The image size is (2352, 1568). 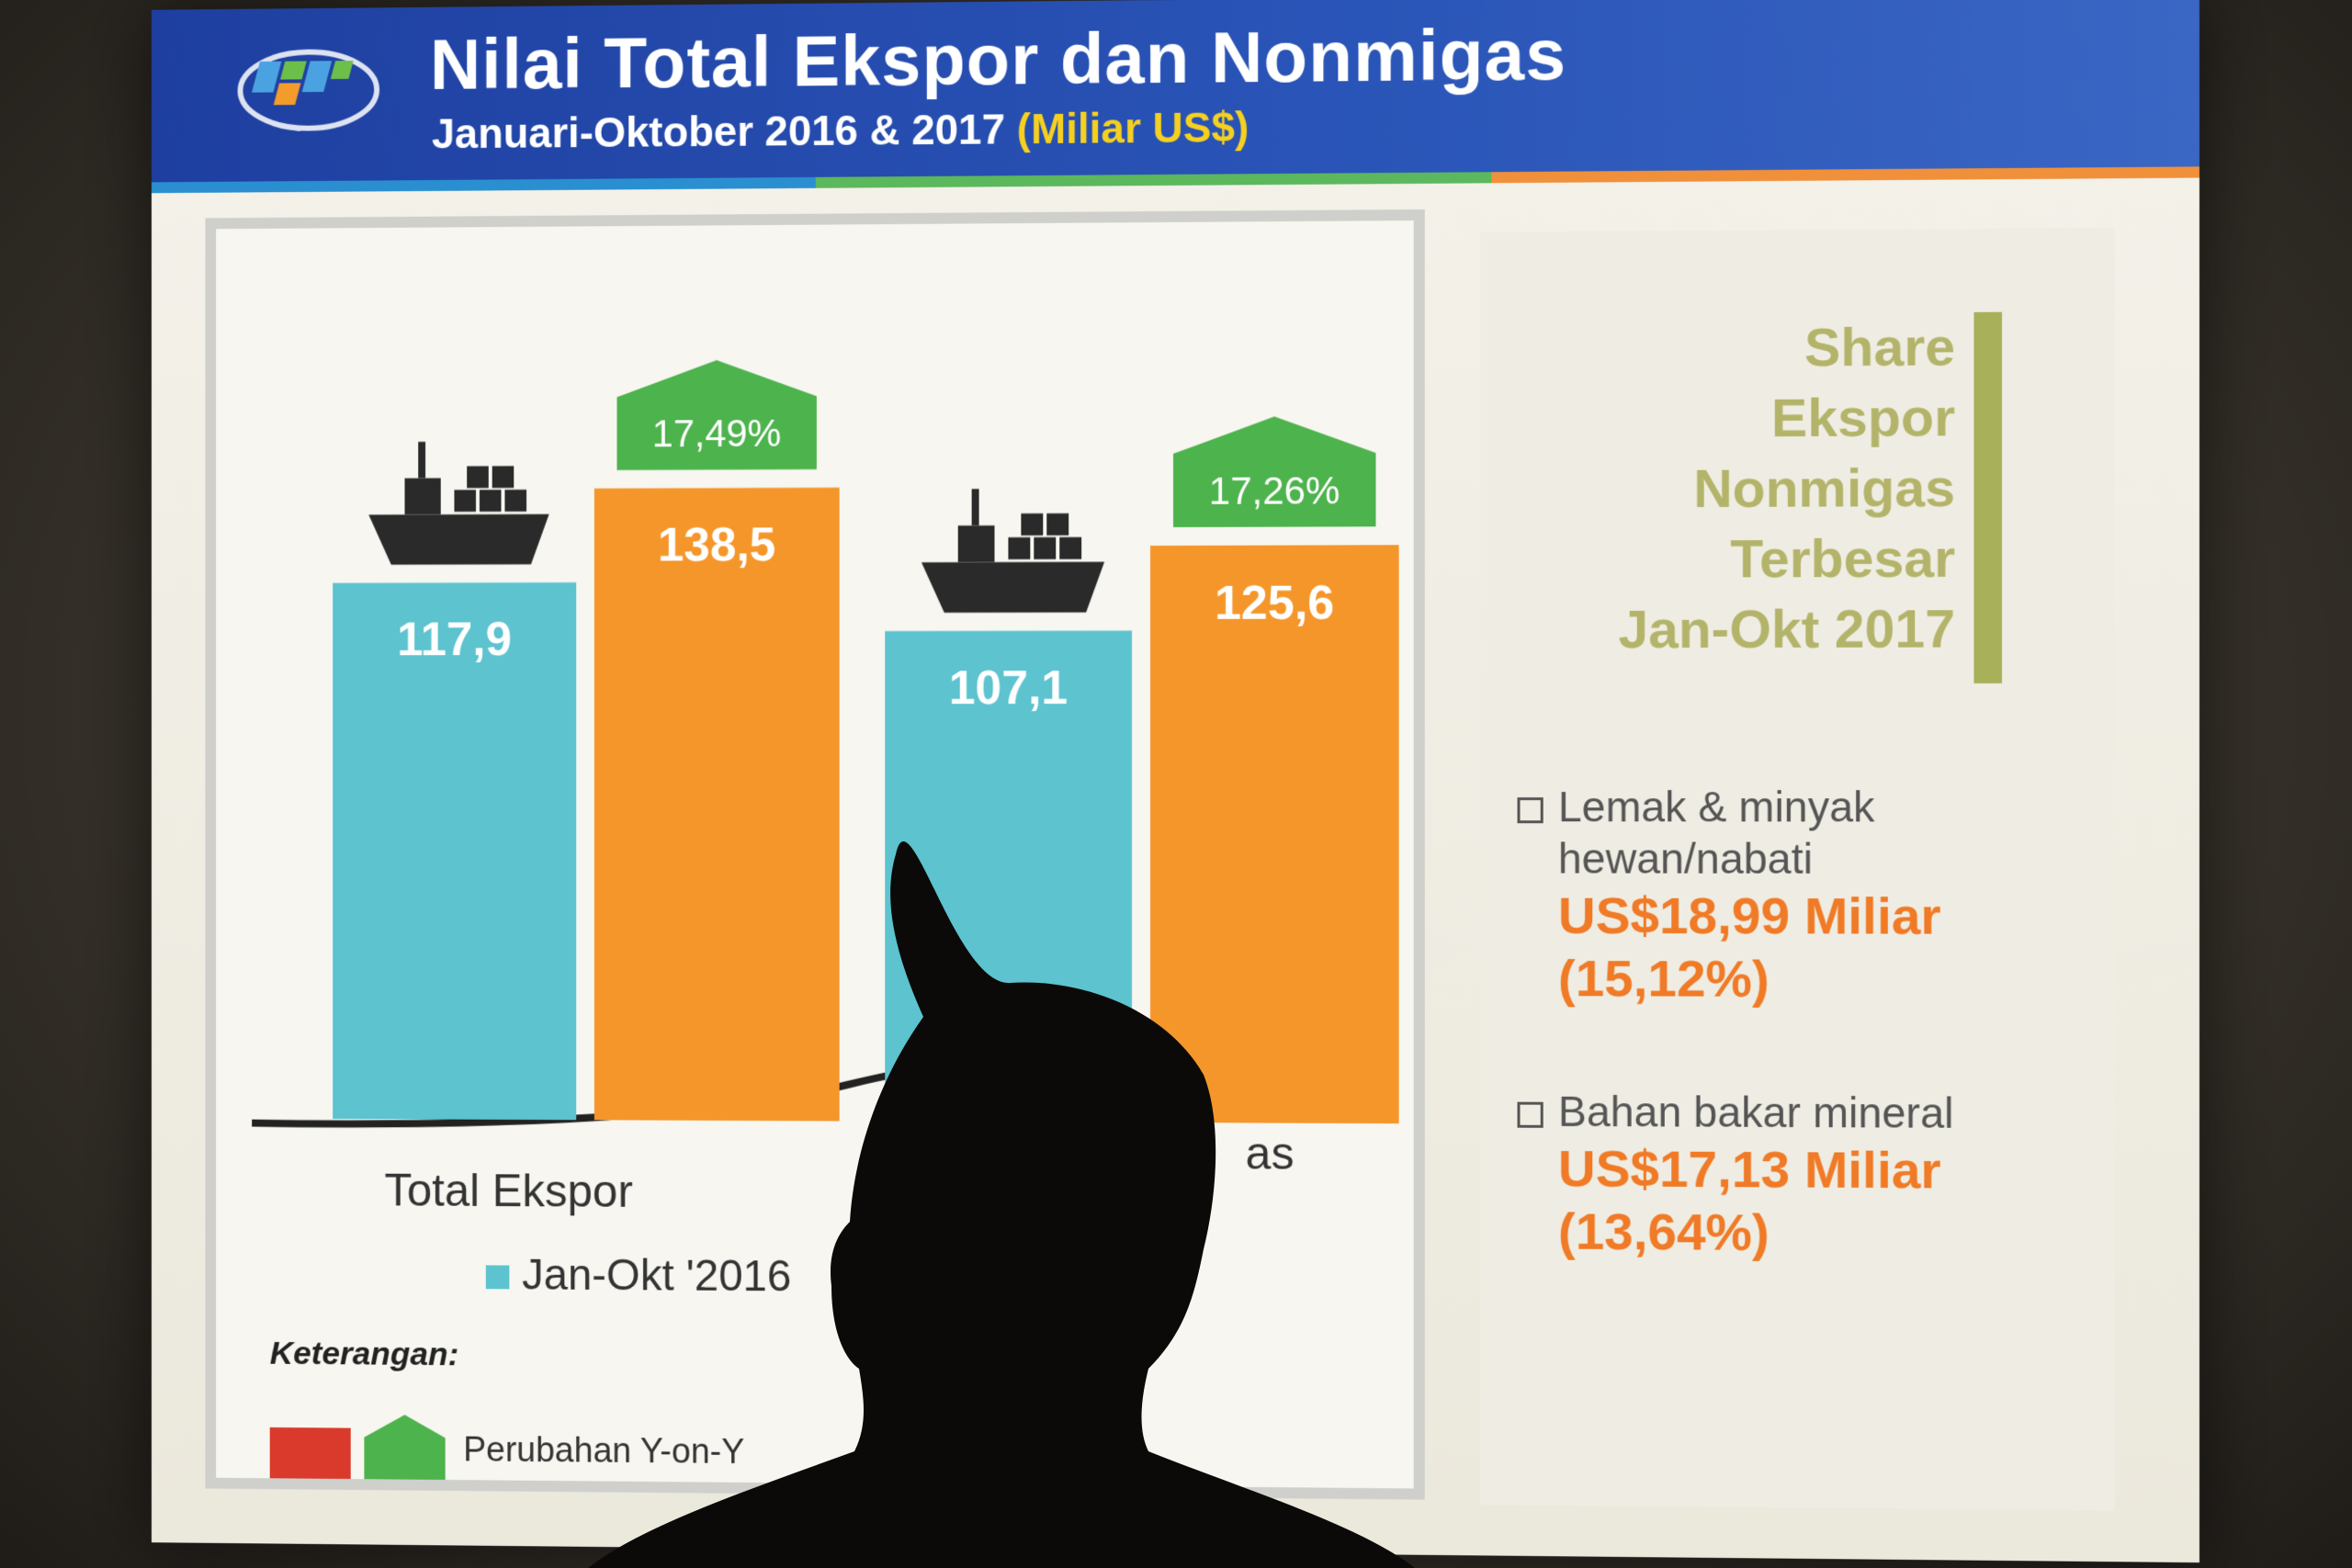 I want to click on share-heading-line: Jan-Okt 2017, so click(x=1786, y=630).